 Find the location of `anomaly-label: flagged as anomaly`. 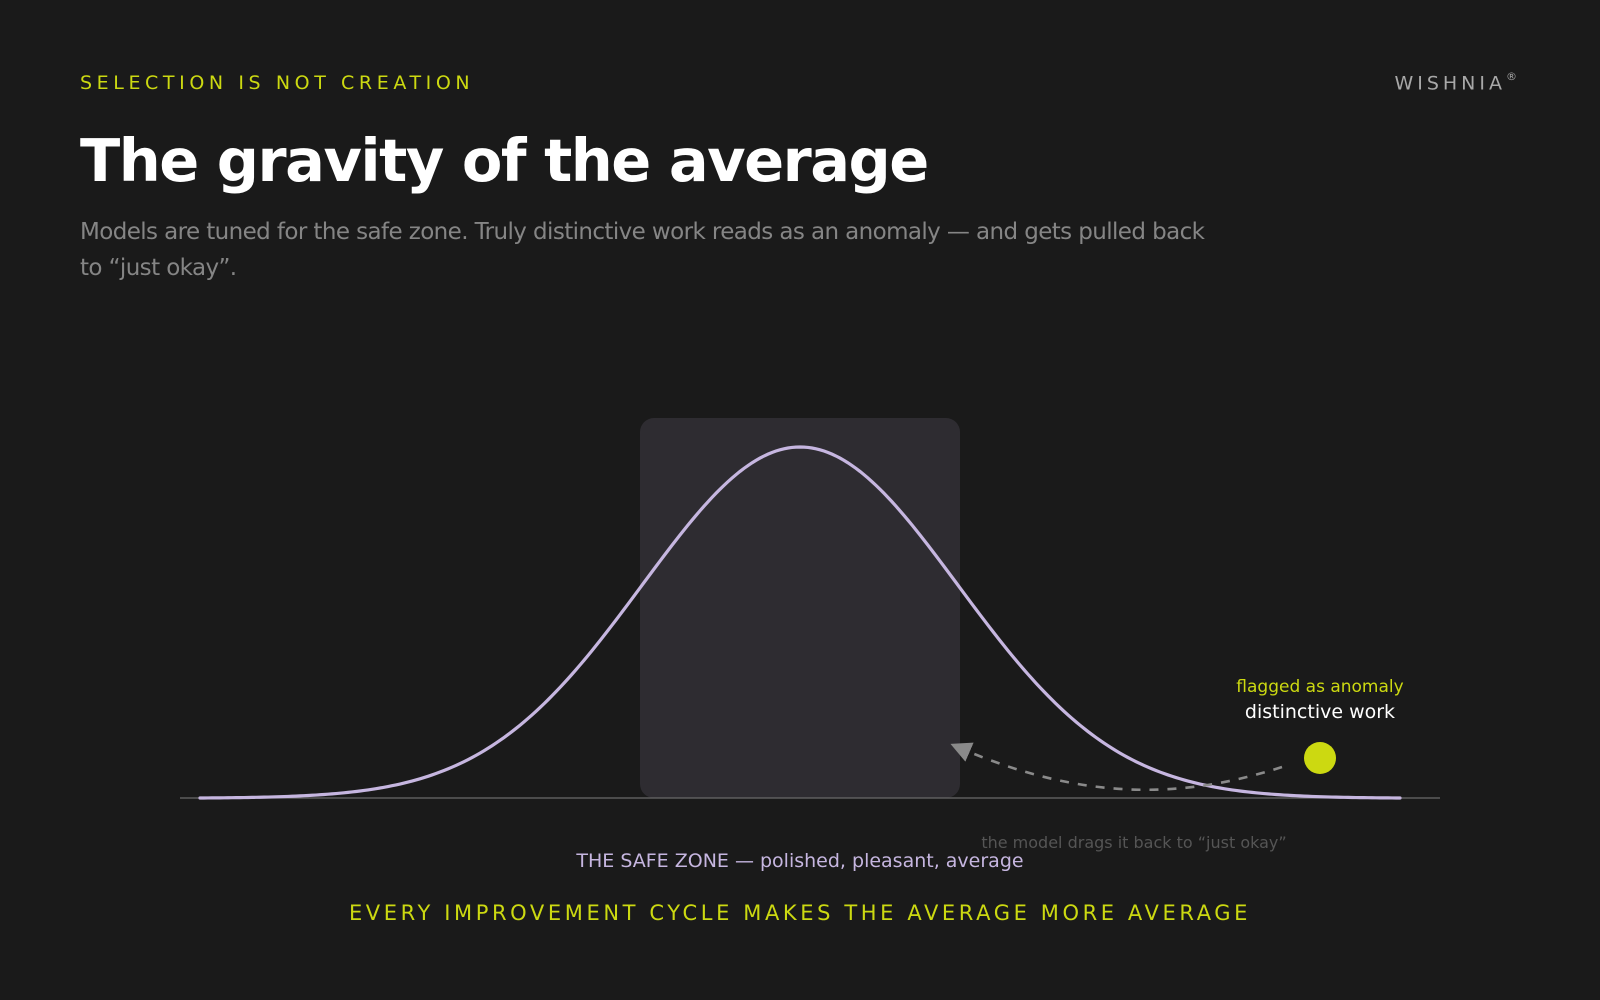

anomaly-label: flagged as anomaly is located at coordinates (1319, 687).